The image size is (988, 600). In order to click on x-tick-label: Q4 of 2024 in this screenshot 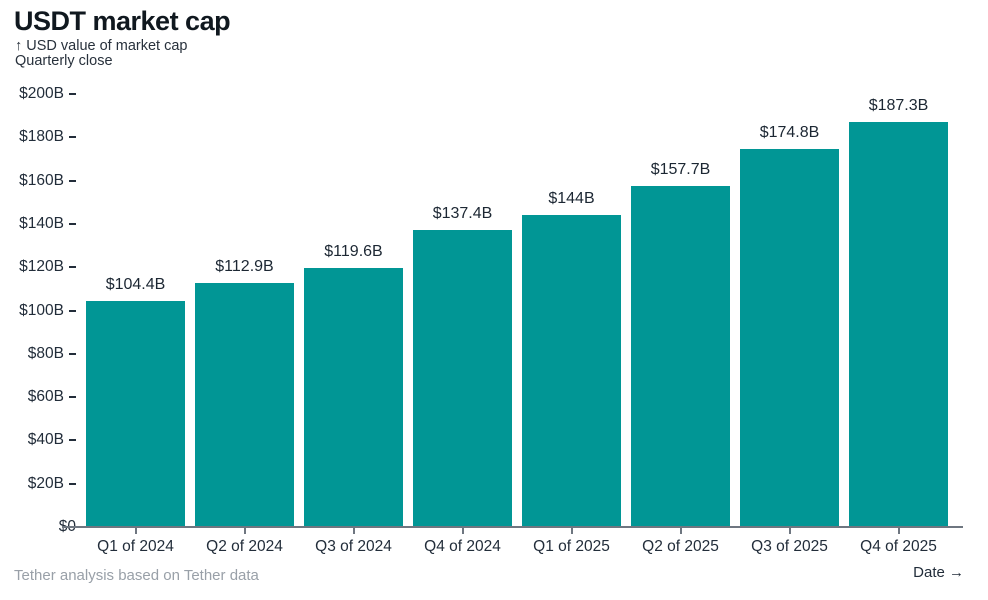, I will do `click(462, 546)`.